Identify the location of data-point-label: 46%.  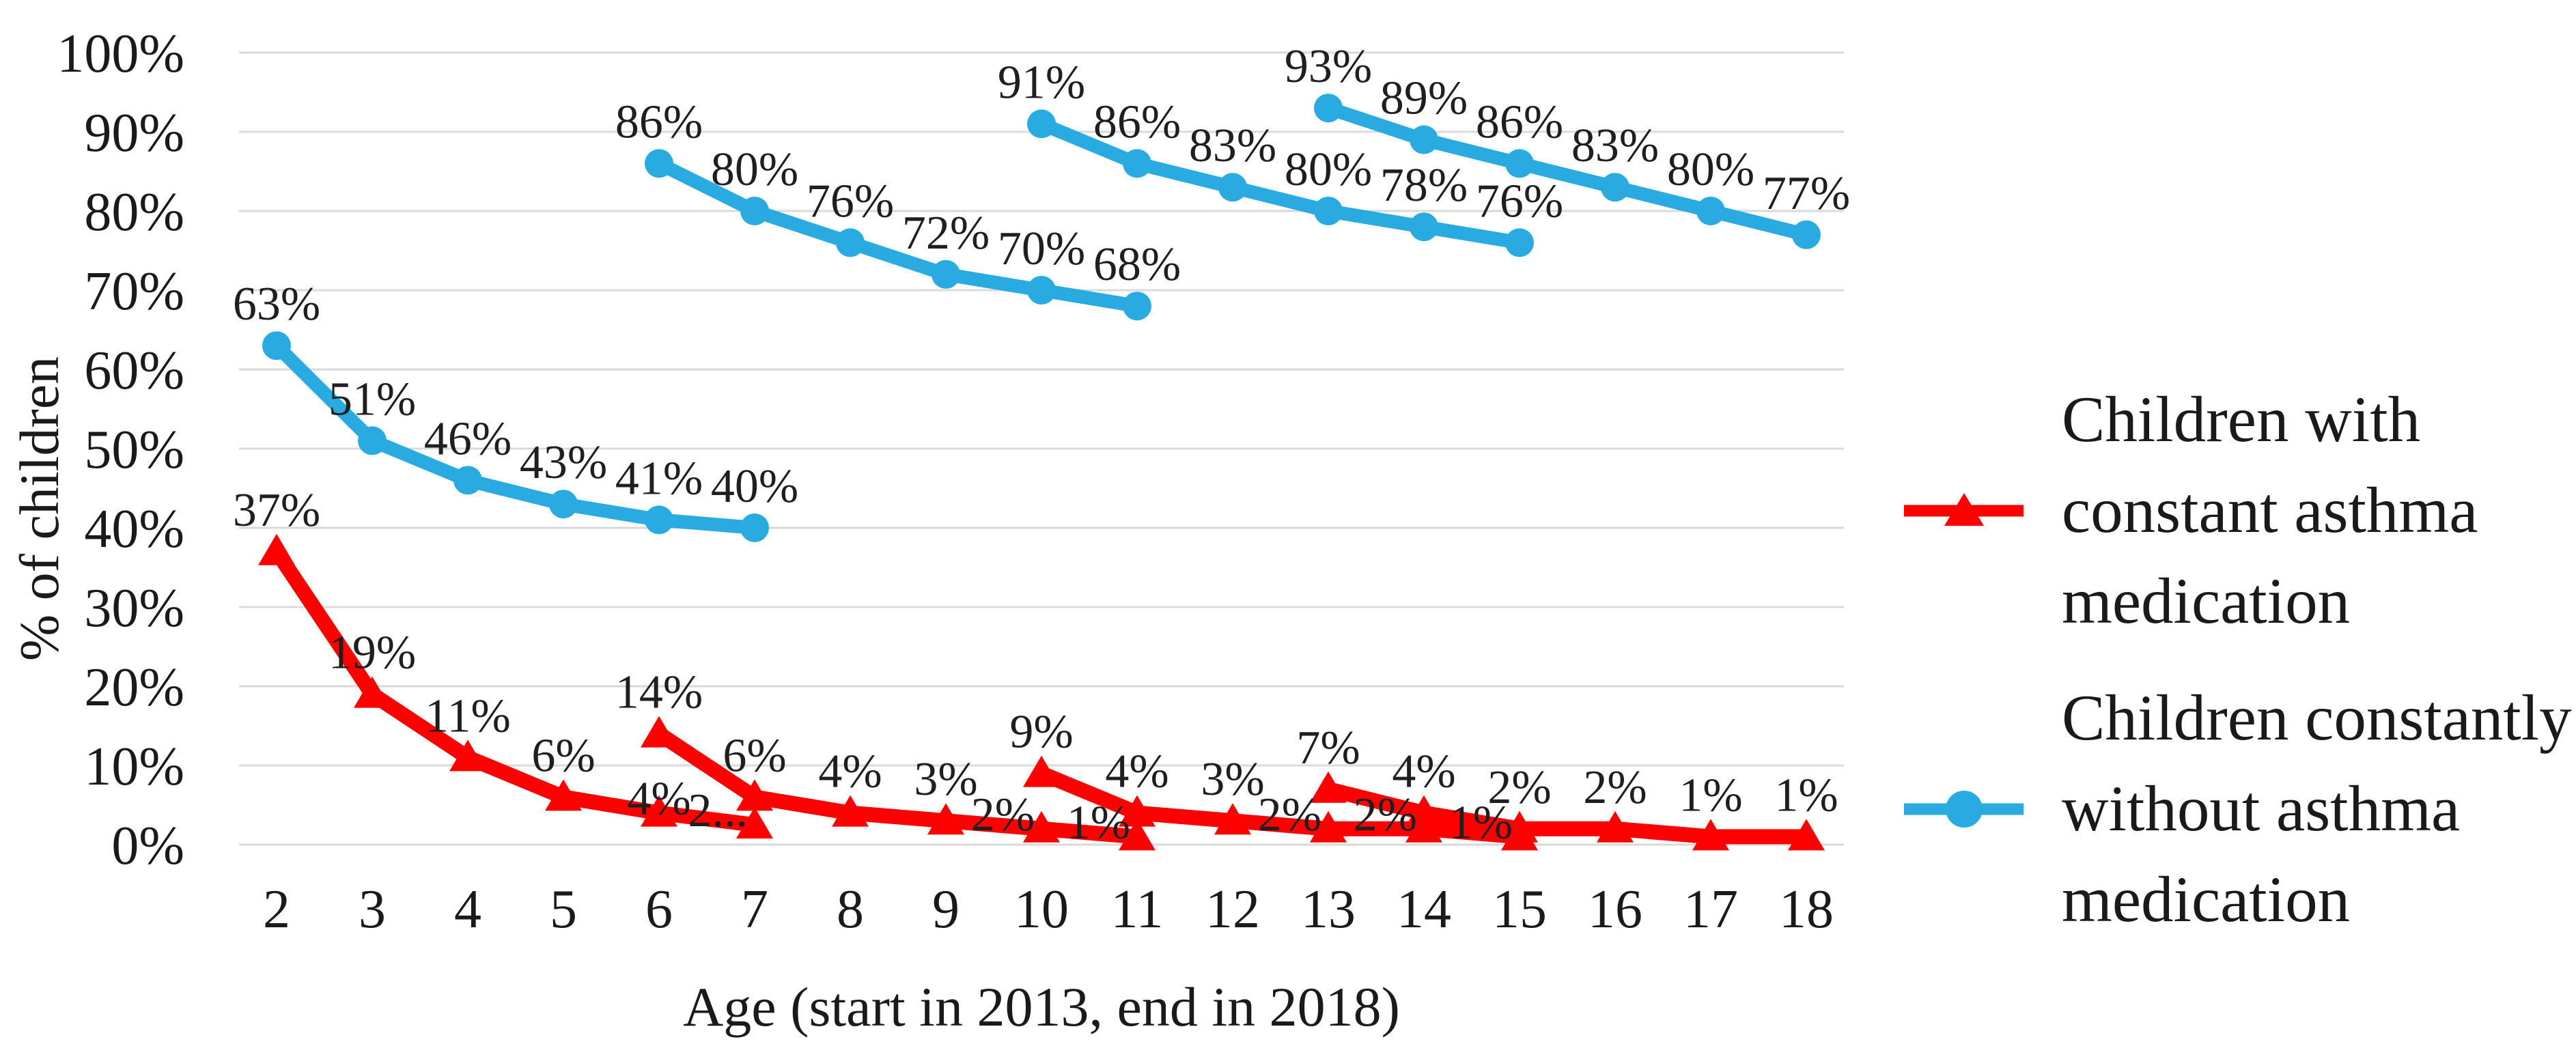
(468, 438).